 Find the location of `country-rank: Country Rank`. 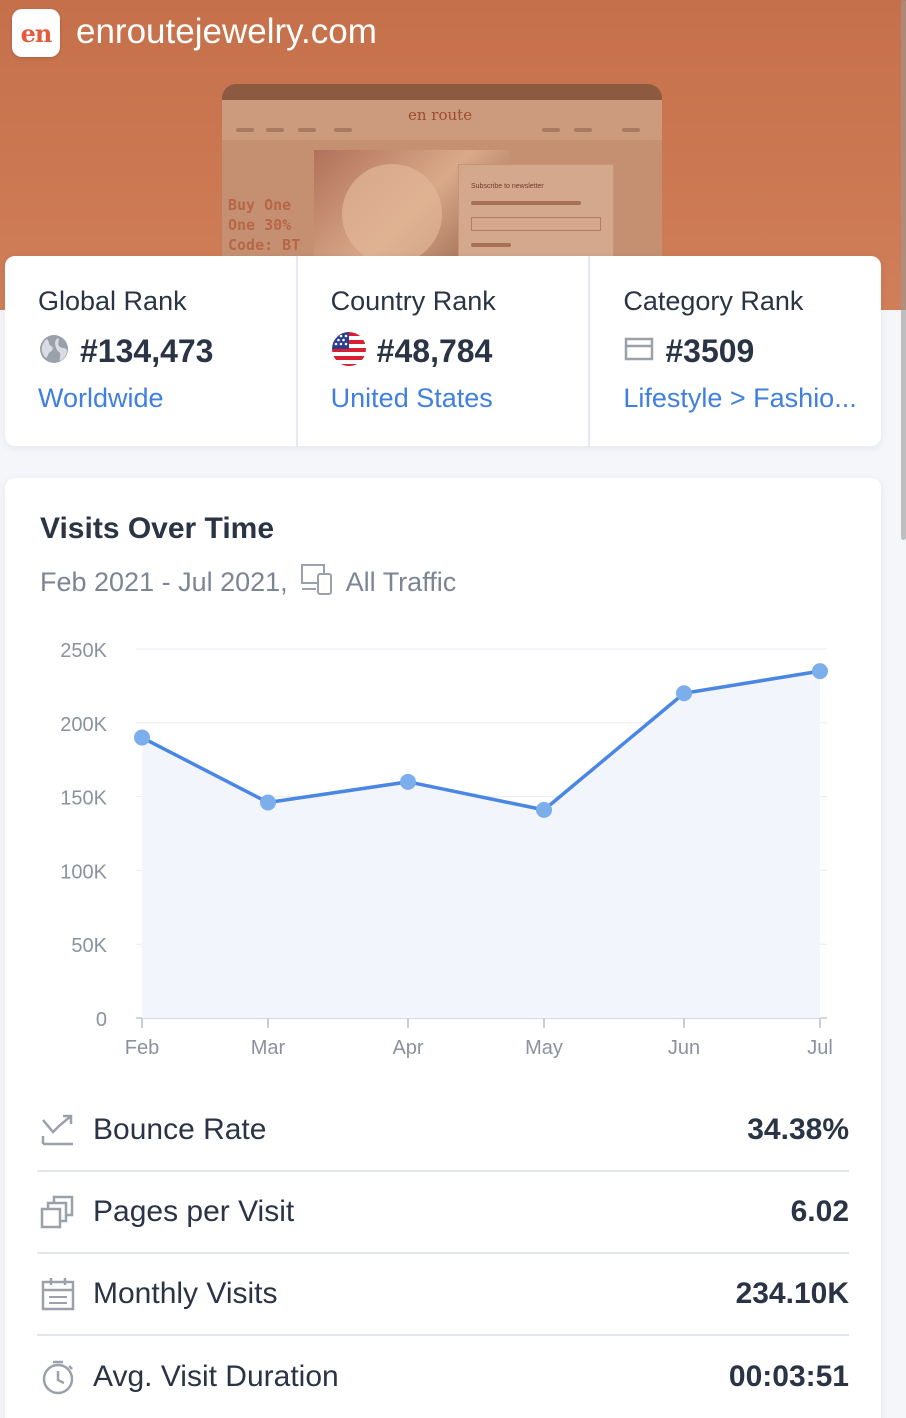

country-rank: Country Rank is located at coordinates (444, 351).